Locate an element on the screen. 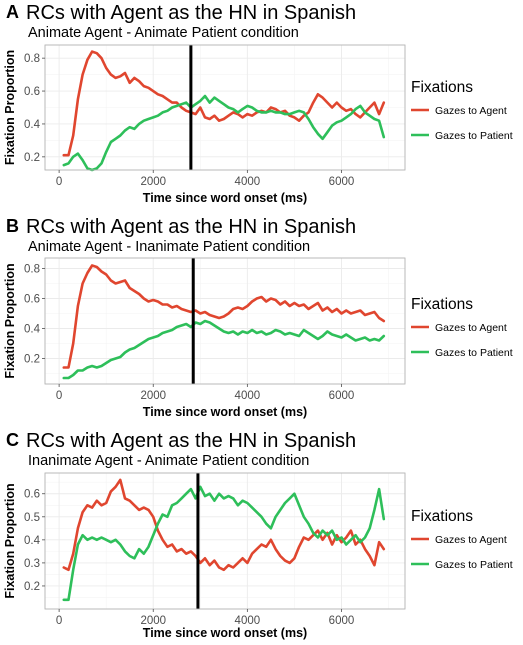 The width and height of the screenshot is (523, 645). panel-letter: B is located at coordinates (12, 226).